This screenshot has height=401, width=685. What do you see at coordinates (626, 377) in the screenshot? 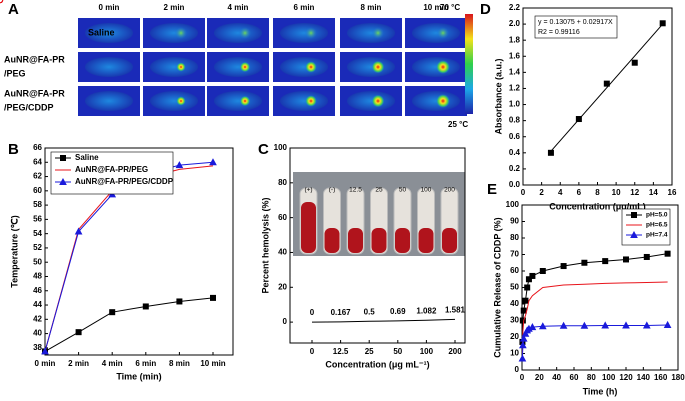
I see `x-tick-label: 120` at bounding box center [626, 377].